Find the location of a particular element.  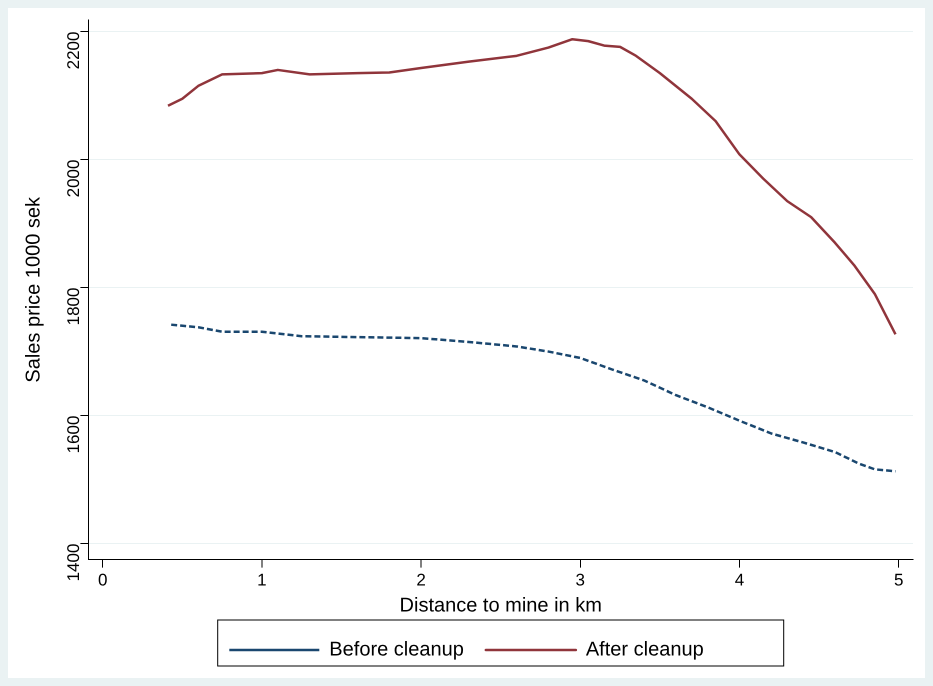

x-tick-label: 0 is located at coordinates (103, 580).